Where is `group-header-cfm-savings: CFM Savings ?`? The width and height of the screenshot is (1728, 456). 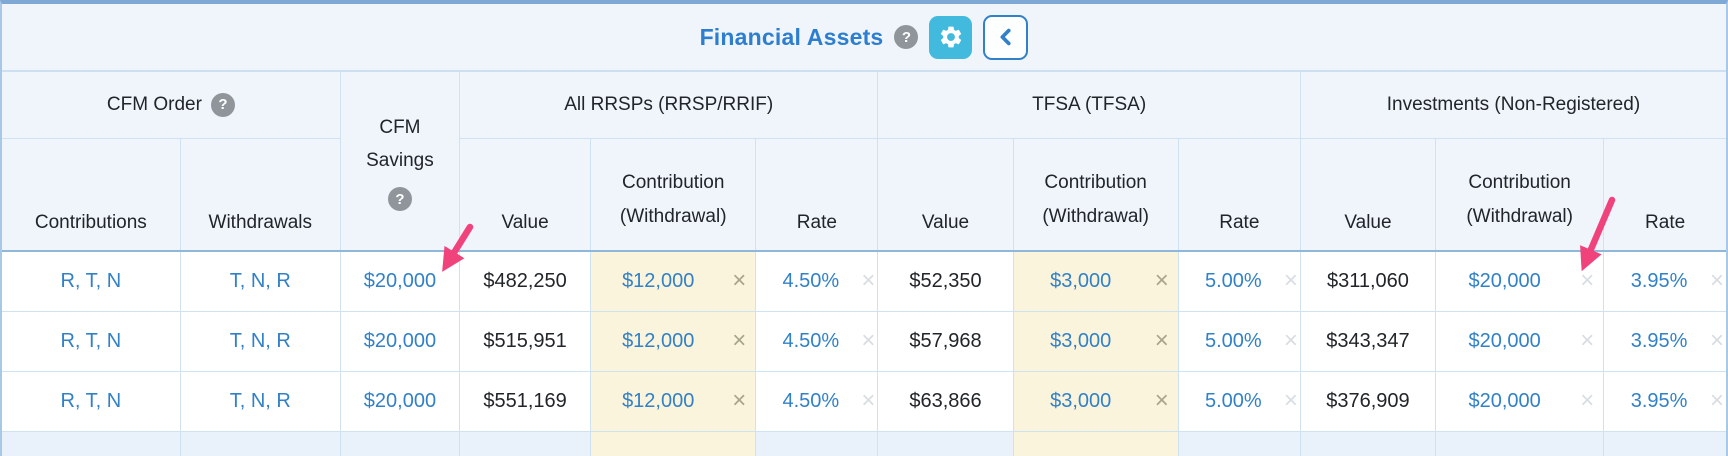 group-header-cfm-savings: CFM Savings ? is located at coordinates (399, 162).